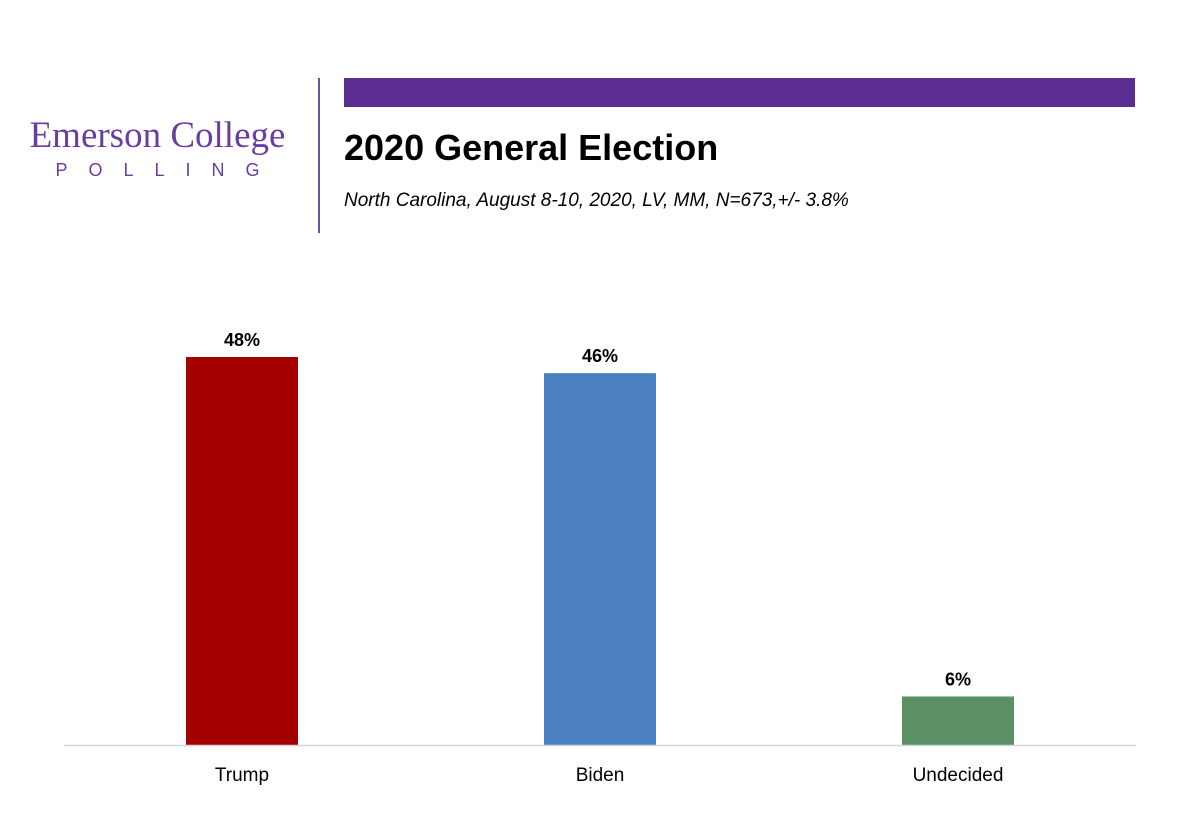 The width and height of the screenshot is (1200, 831). I want to click on bar-biden, so click(600, 559).